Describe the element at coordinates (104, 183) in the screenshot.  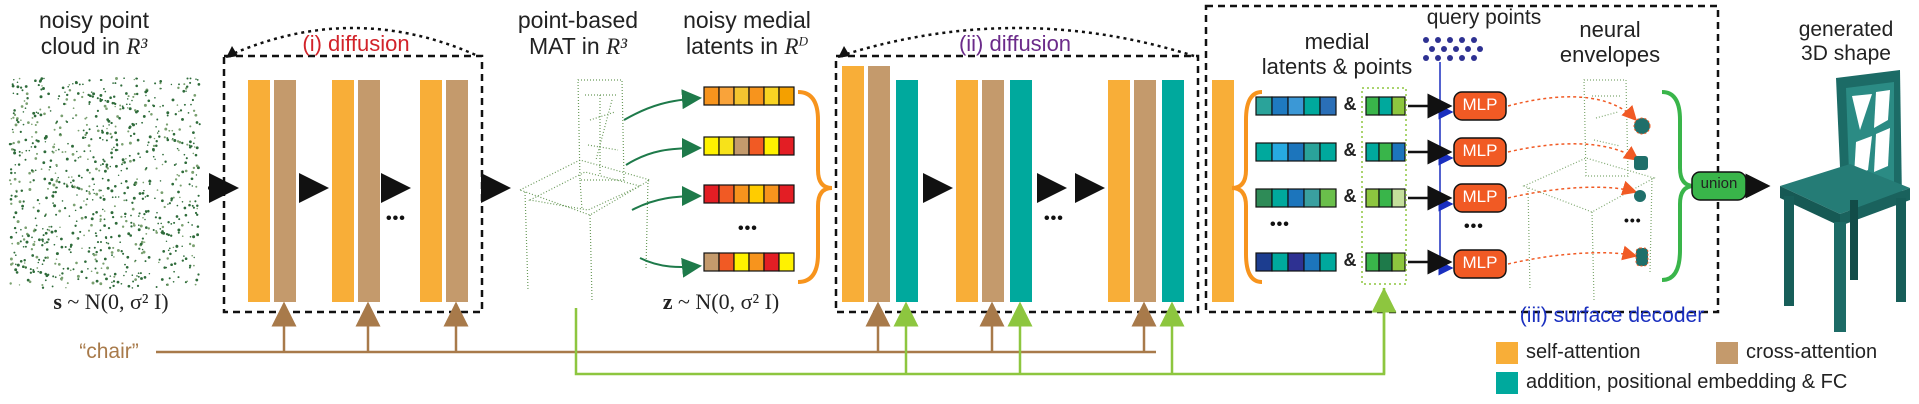
I see `noisy-point-cloud` at that location.